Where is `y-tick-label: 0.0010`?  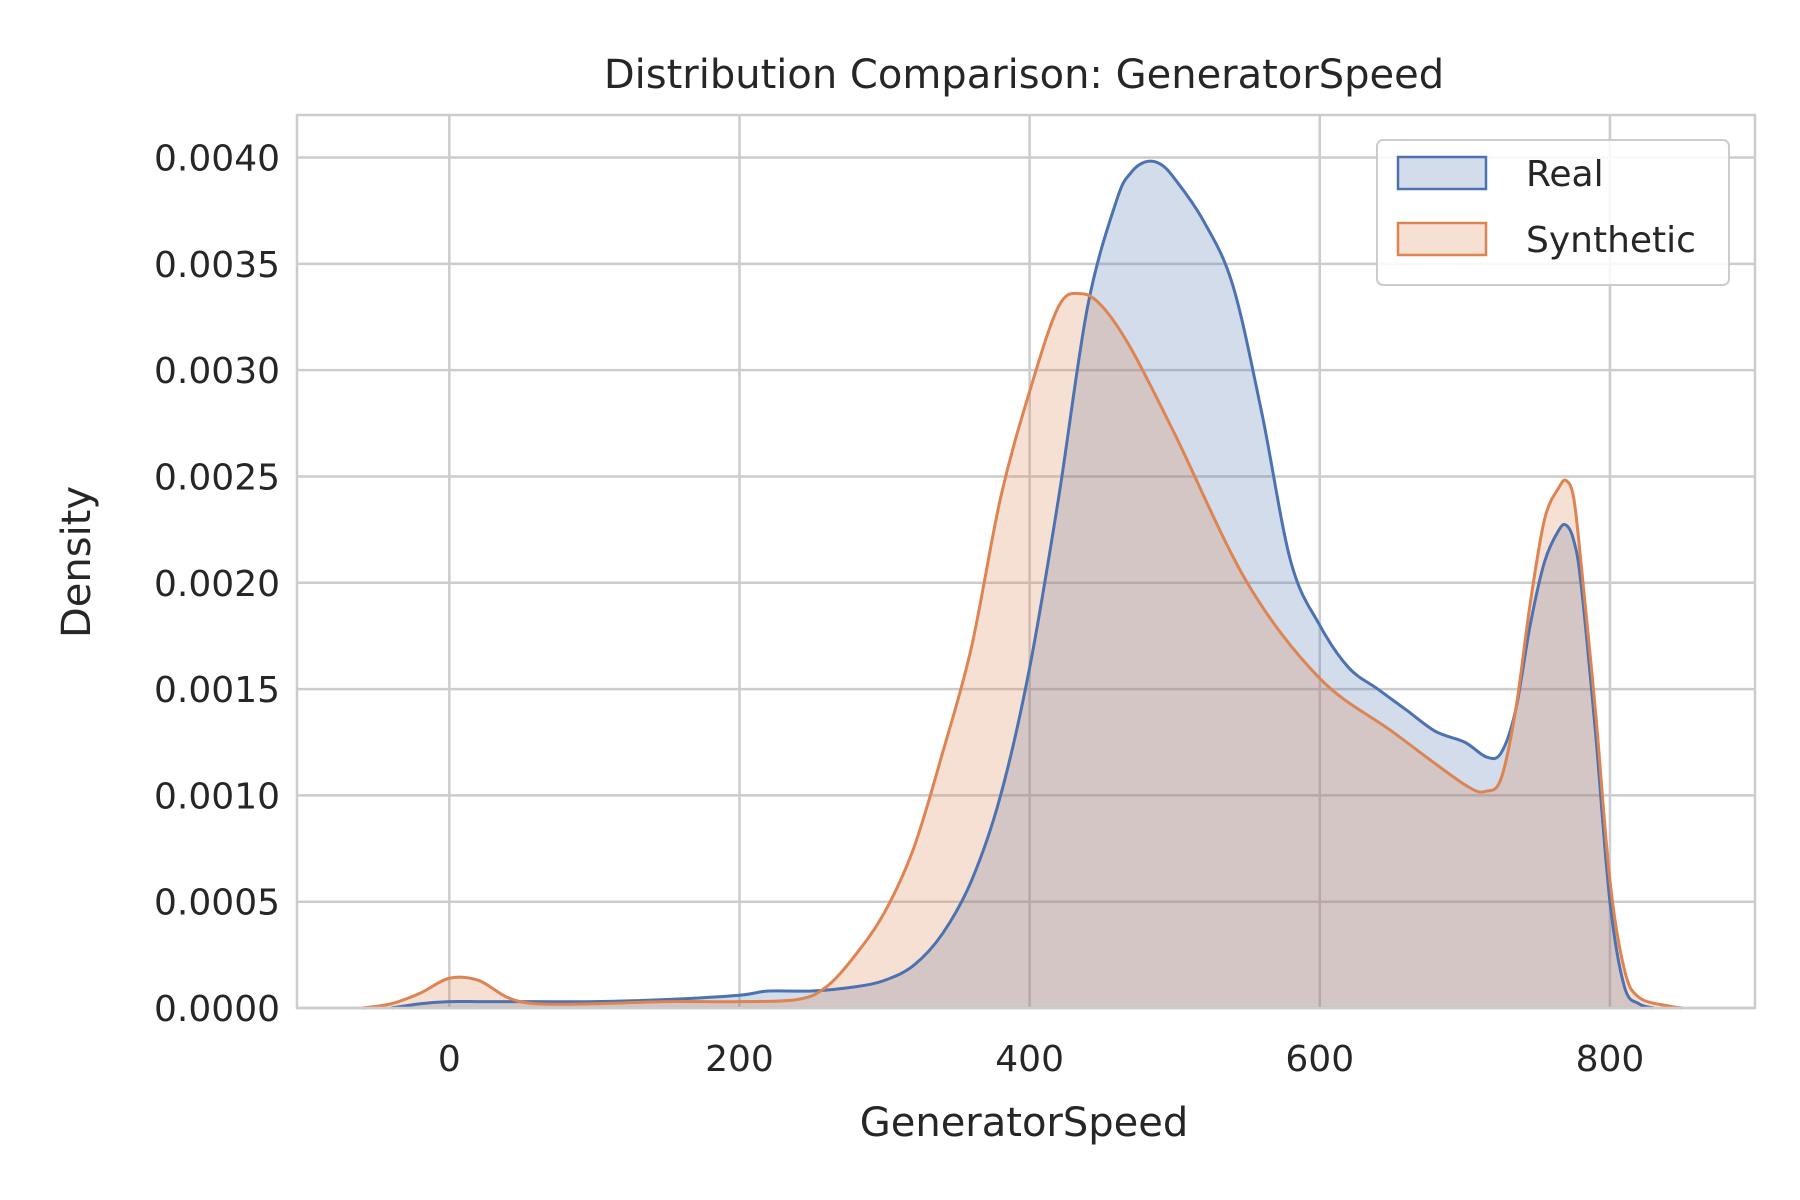
y-tick-label: 0.0010 is located at coordinates (217, 796).